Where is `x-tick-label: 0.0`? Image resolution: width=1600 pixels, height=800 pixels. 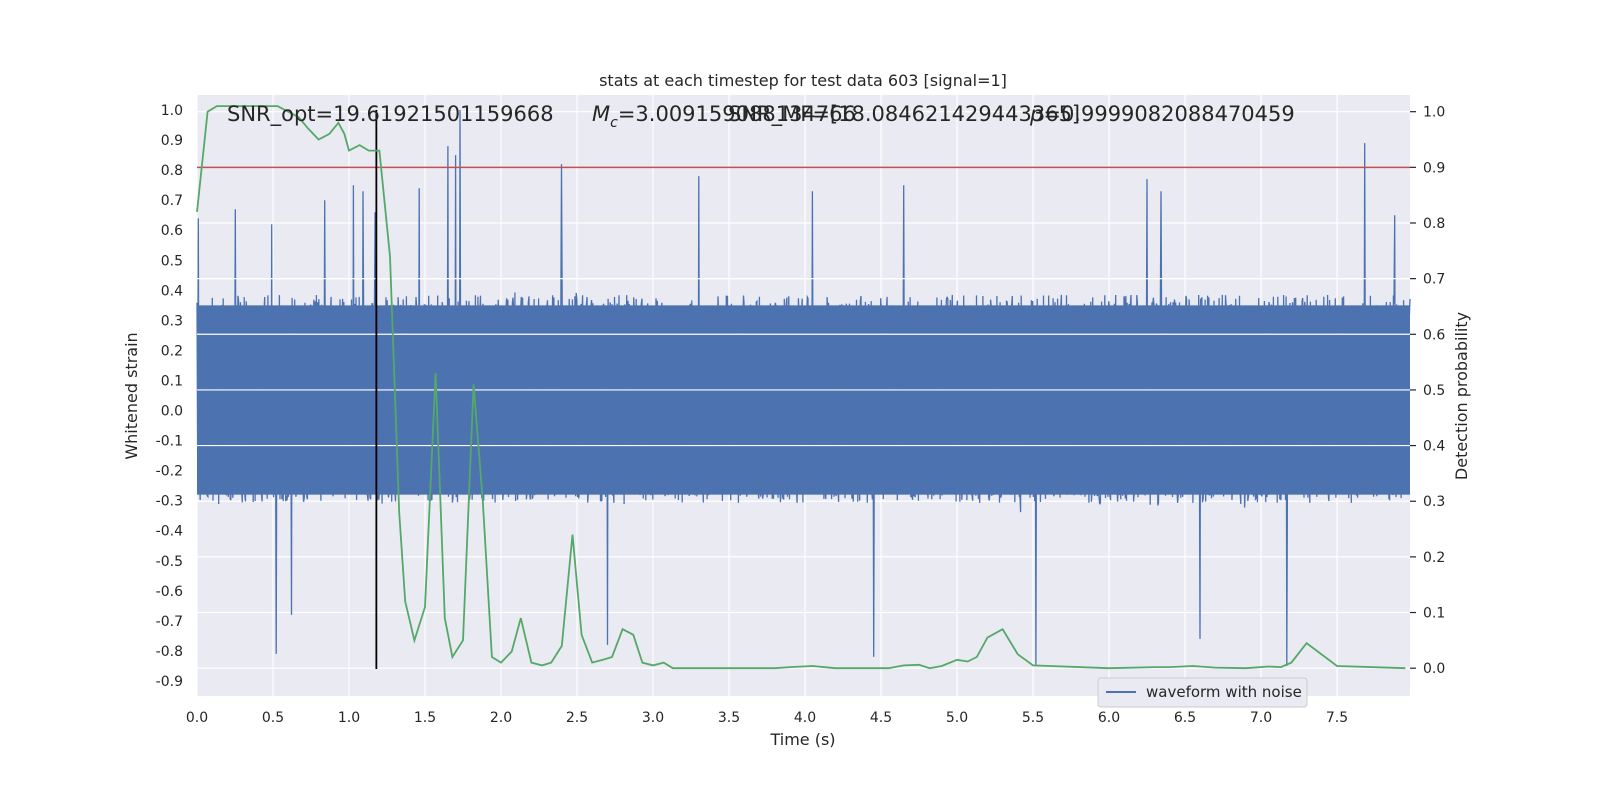 x-tick-label: 0.0 is located at coordinates (197, 718).